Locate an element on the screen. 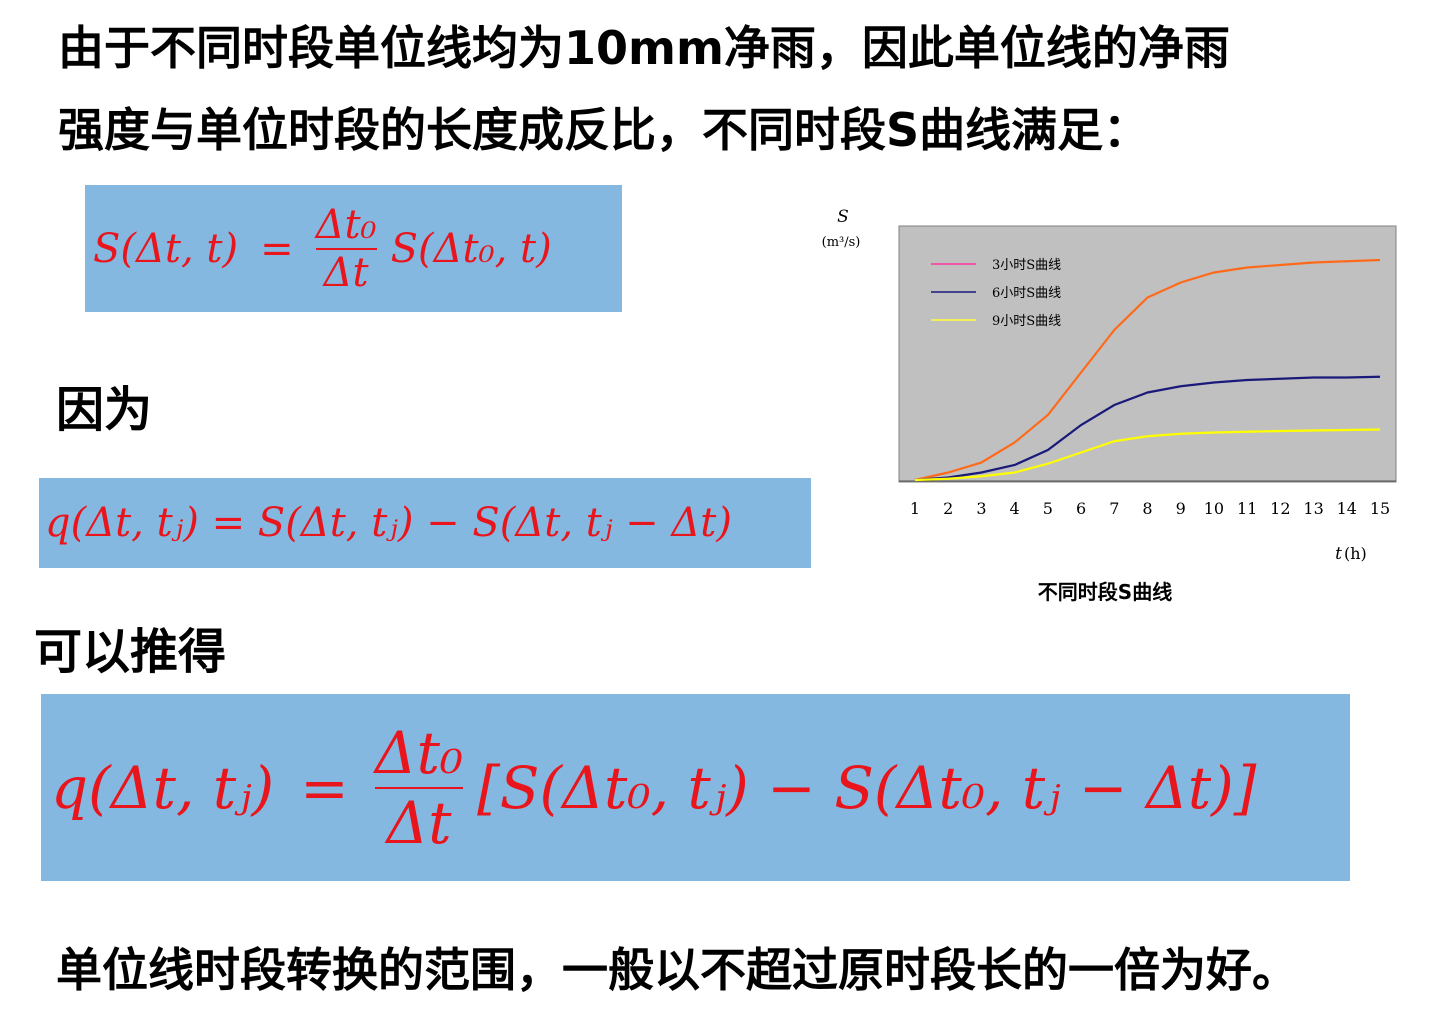  formula-1-denominator: Δt is located at coordinates (346, 272).